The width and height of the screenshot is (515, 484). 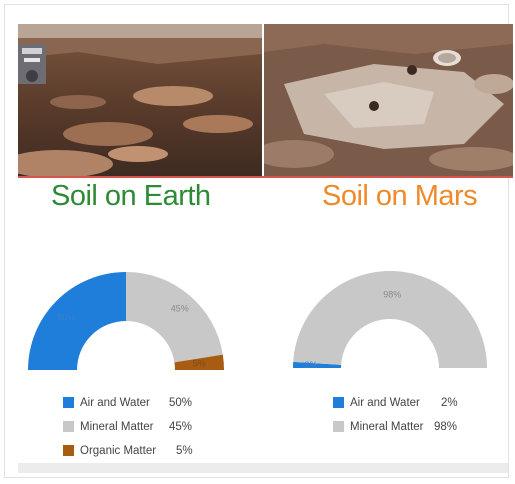 What do you see at coordinates (68, 450) in the screenshot?
I see `legend-swatch-organic` at bounding box center [68, 450].